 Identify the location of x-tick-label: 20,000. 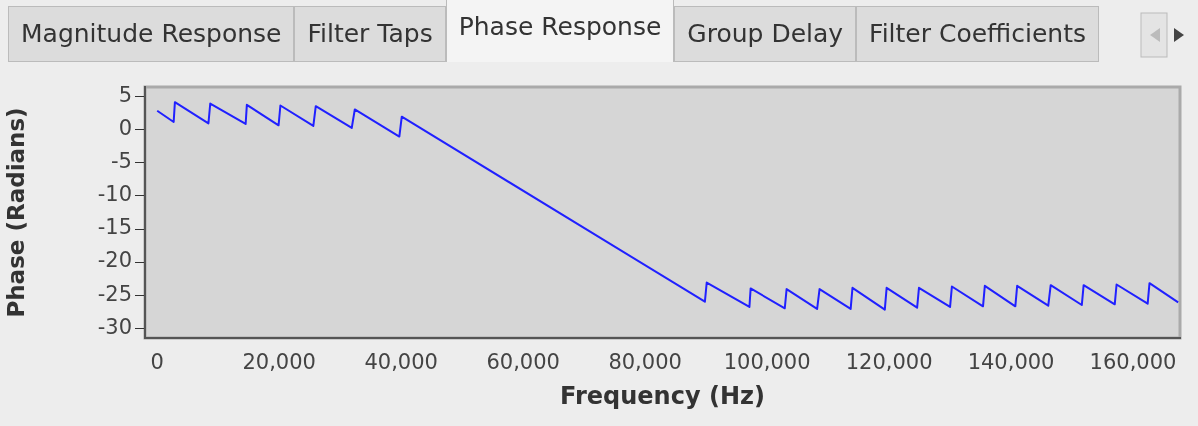
(279, 362).